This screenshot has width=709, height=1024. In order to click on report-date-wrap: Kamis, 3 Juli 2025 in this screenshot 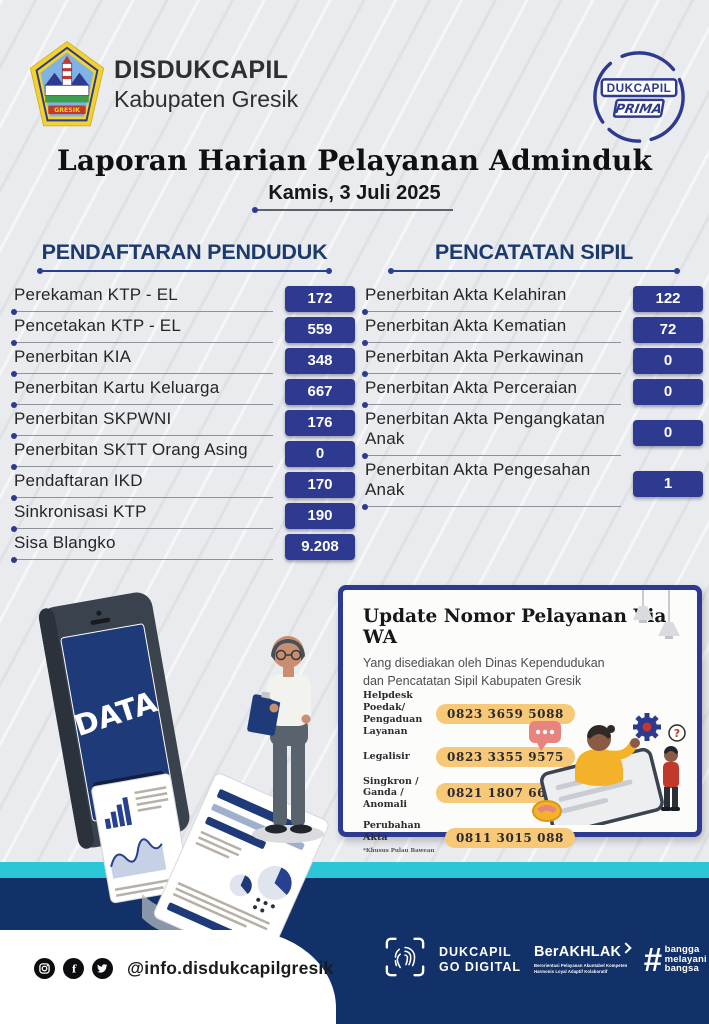, I will do `click(354, 197)`.